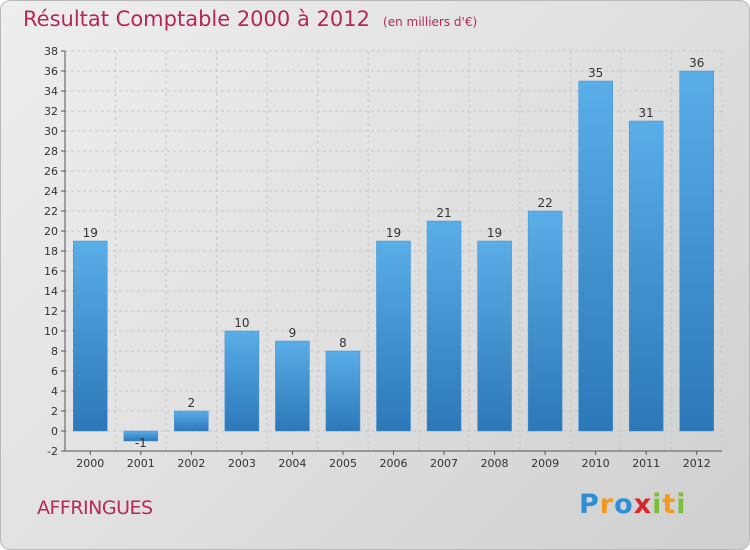 The width and height of the screenshot is (750, 550). Describe the element at coordinates (54, 411) in the screenshot. I see `y-tick-label: 2` at that location.